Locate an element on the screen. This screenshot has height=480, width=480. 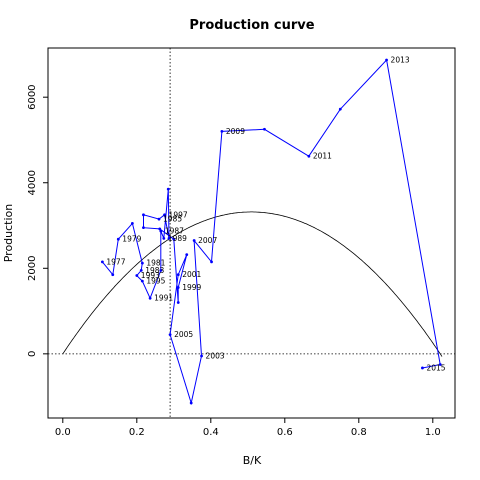
year-label: 1995 is located at coordinates (155, 281).